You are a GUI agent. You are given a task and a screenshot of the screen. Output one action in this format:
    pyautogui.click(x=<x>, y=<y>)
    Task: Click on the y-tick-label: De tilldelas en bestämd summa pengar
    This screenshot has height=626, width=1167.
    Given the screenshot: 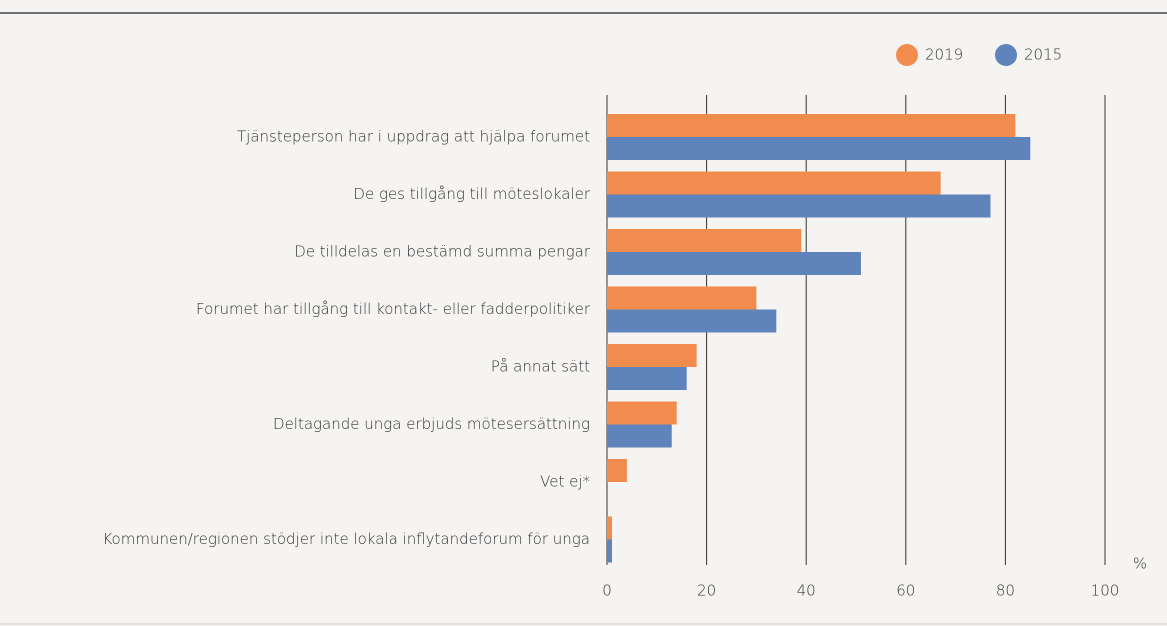 What is the action you would take?
    pyautogui.click(x=442, y=252)
    